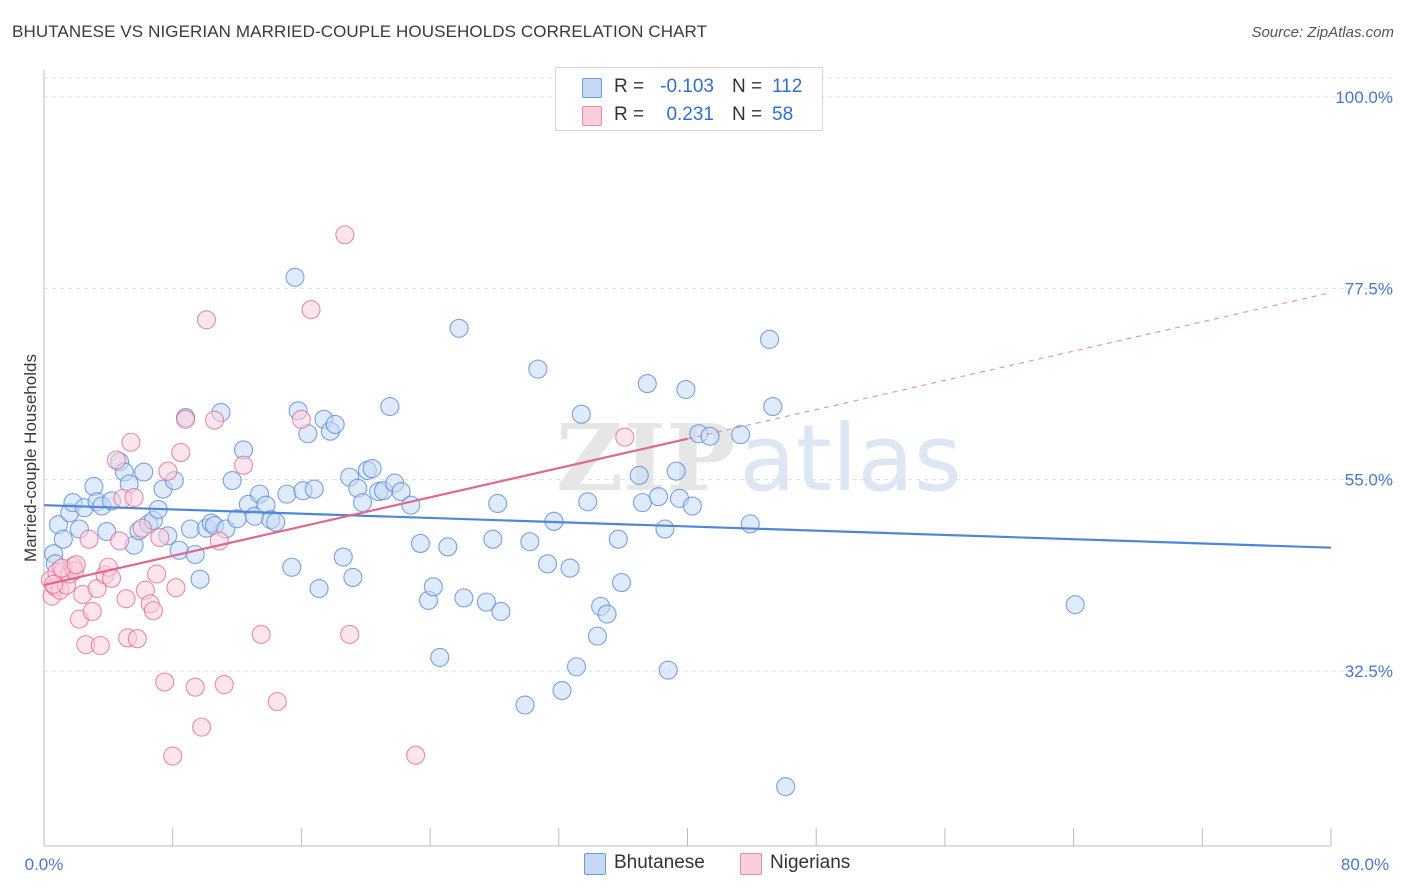 The height and width of the screenshot is (892, 1406). Describe the element at coordinates (659, 862) in the screenshot. I see `legend-label-bhutanese: Bhutanese` at that location.